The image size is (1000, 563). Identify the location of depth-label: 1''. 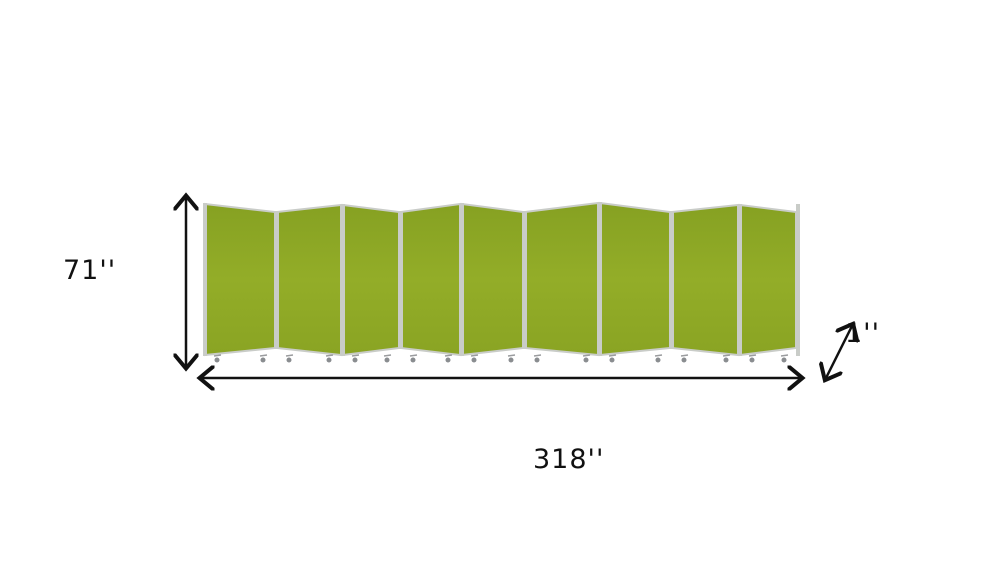
(863, 333).